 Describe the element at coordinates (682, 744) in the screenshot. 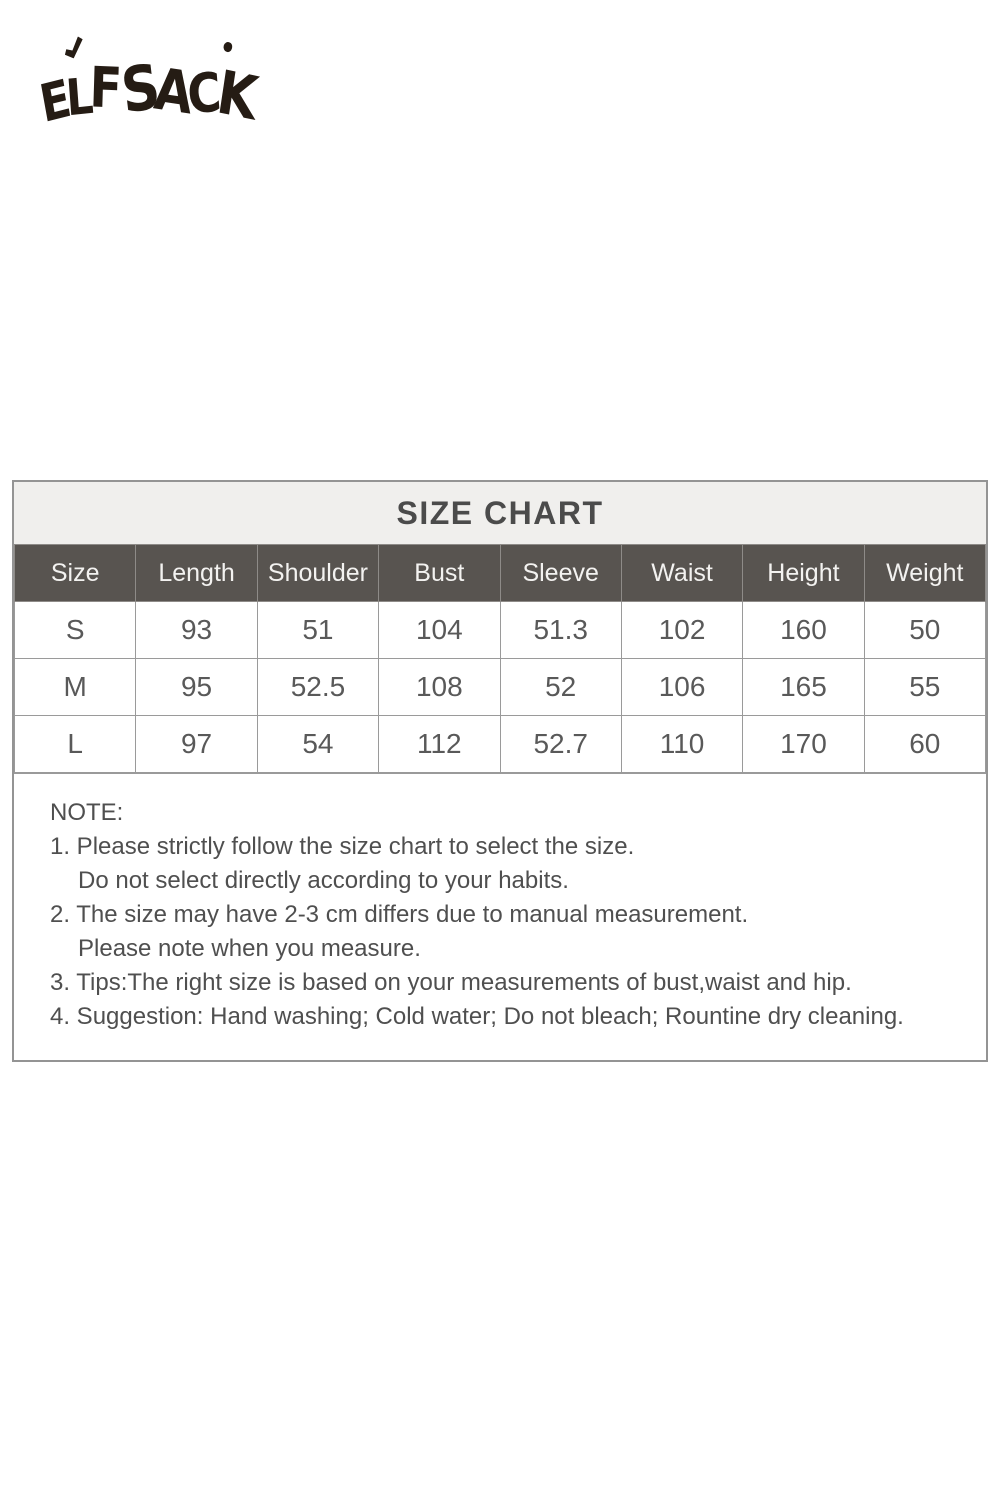

I see `cell: 110` at that location.